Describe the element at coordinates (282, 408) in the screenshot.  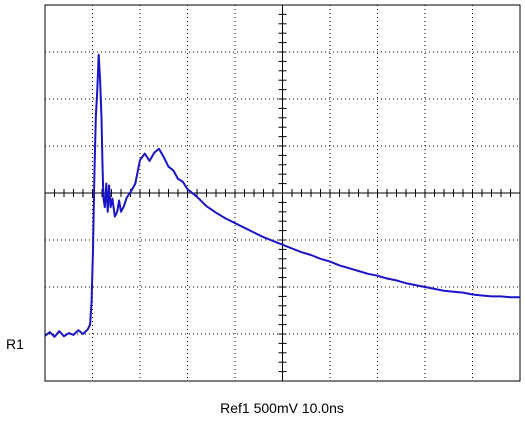
I see `scale-caption: Ref1 500mV 10.0ns` at that location.